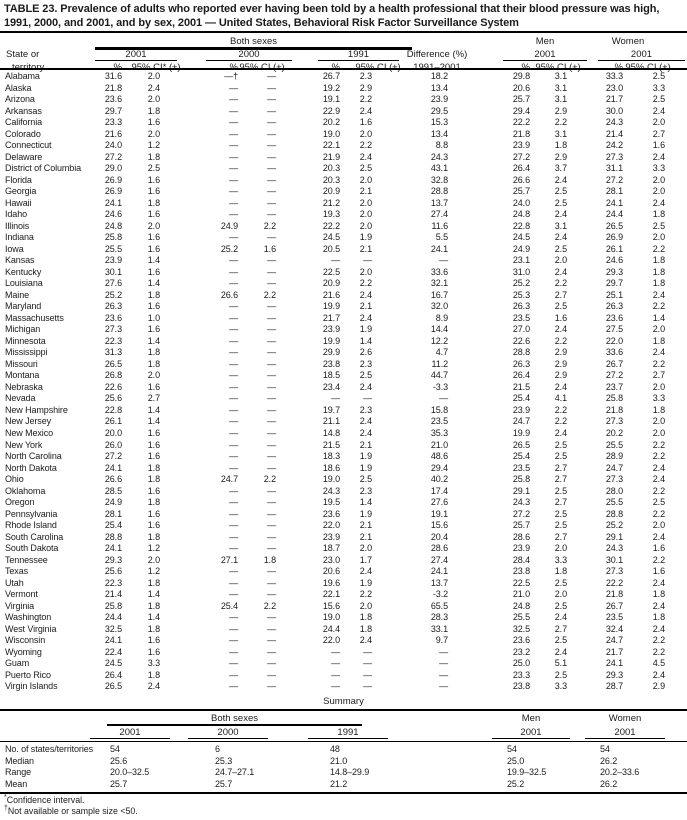 The height and width of the screenshot is (820, 687). I want to click on footnote-line: *Confidence interval., so click(71, 800).